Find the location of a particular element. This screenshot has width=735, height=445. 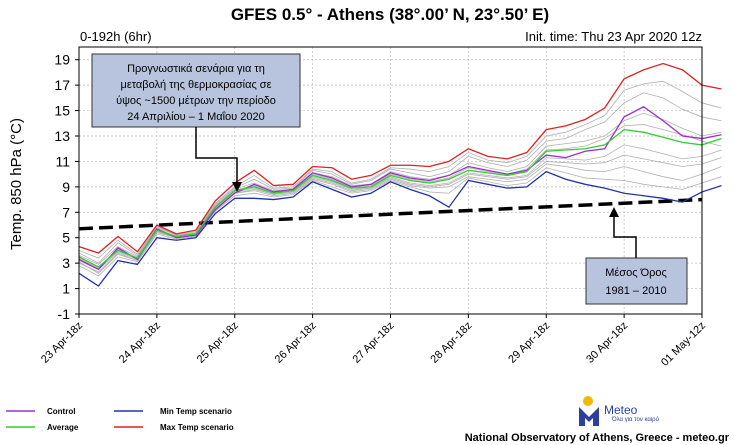

annotation-bottom-arrow is located at coordinates (625, 236).